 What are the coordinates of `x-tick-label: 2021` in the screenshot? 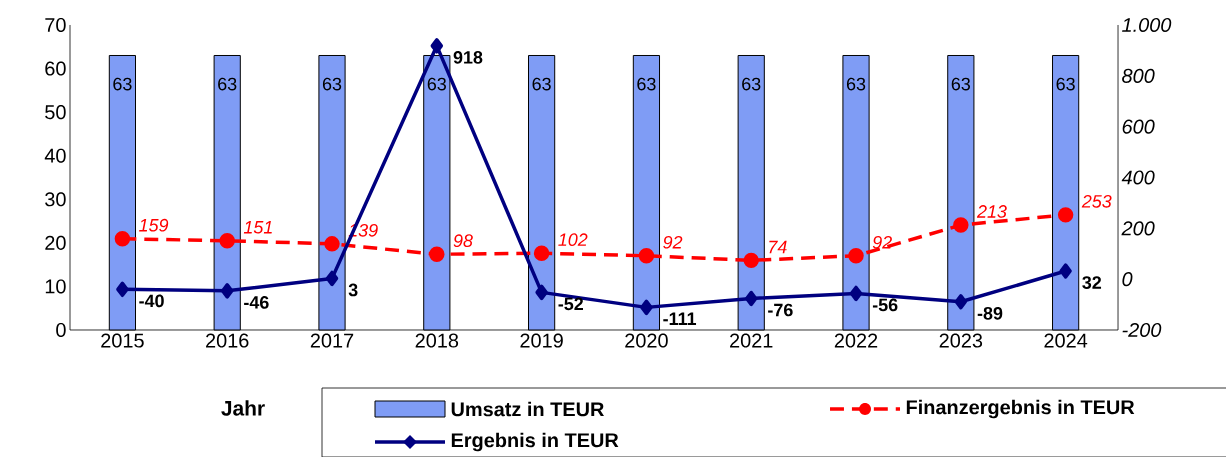 It's located at (751, 340).